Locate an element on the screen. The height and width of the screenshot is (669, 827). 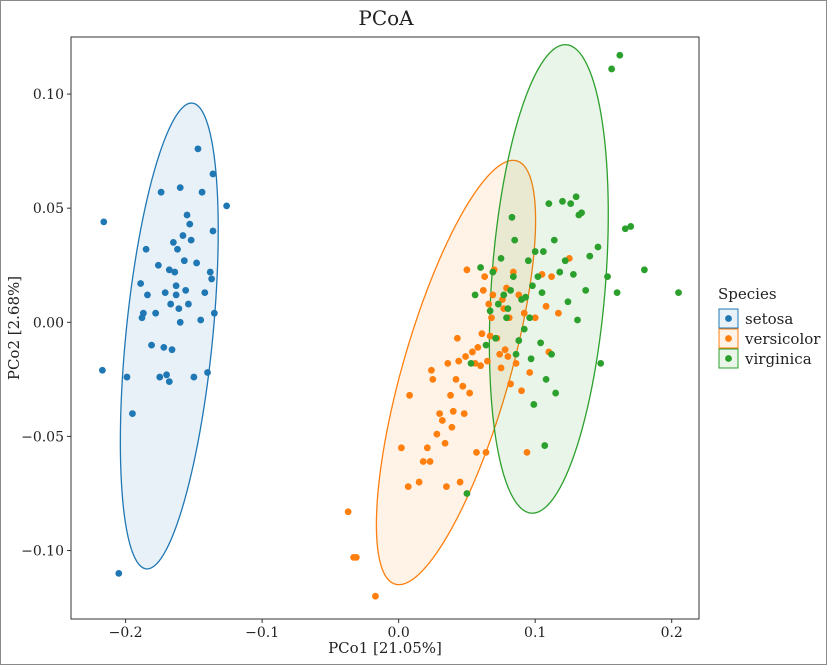
y-tick-label: 0.10 is located at coordinates (48, 95).